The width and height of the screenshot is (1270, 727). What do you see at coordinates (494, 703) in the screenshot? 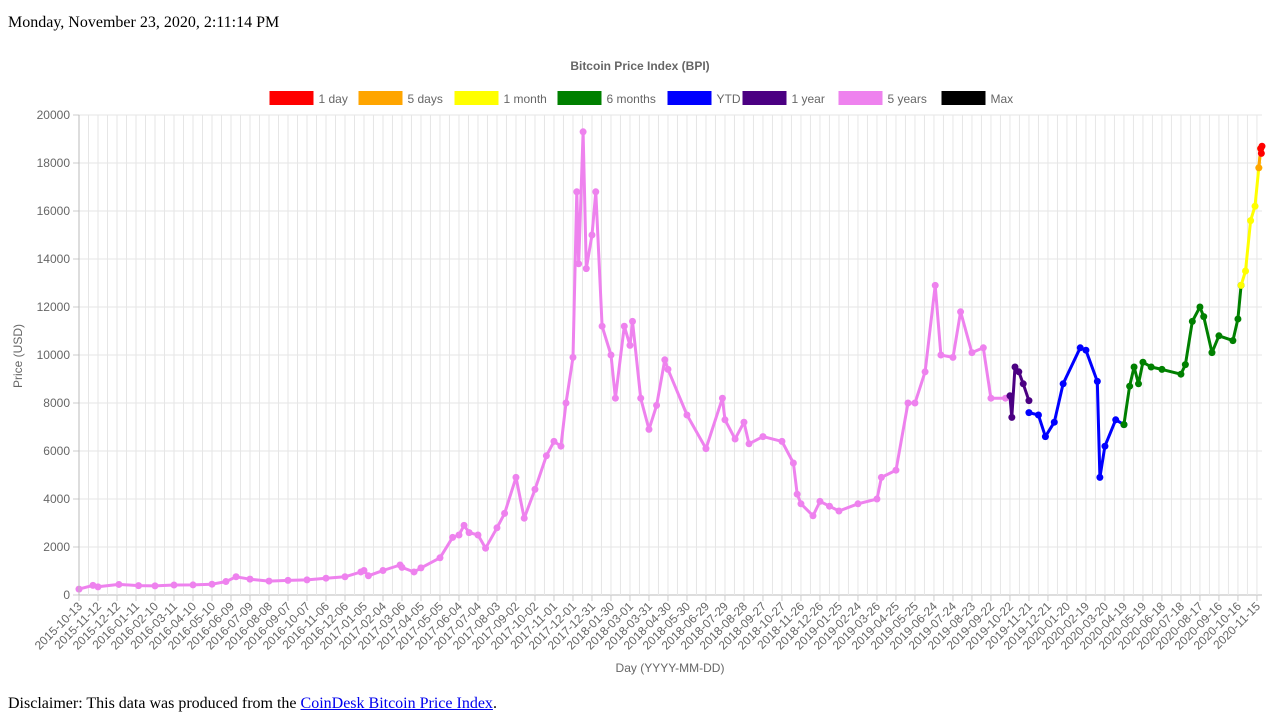
I see `disclaimer-suffix: .` at bounding box center [494, 703].